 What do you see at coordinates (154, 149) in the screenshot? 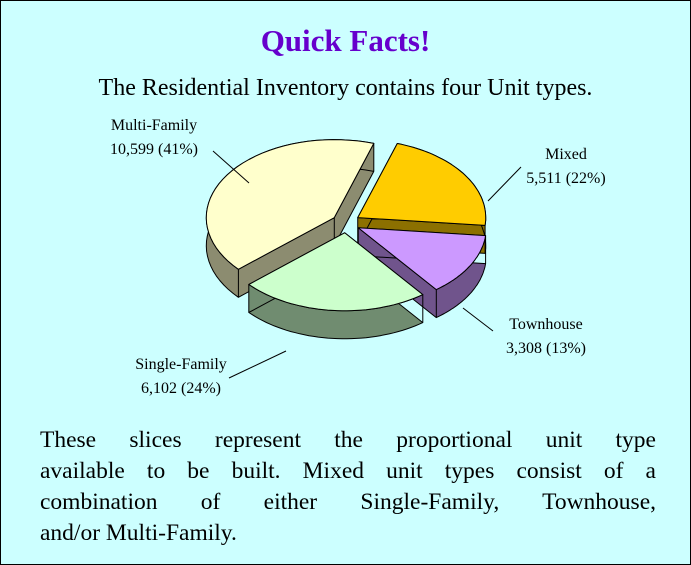
I see `value-label: 10,599 (41%)` at bounding box center [154, 149].